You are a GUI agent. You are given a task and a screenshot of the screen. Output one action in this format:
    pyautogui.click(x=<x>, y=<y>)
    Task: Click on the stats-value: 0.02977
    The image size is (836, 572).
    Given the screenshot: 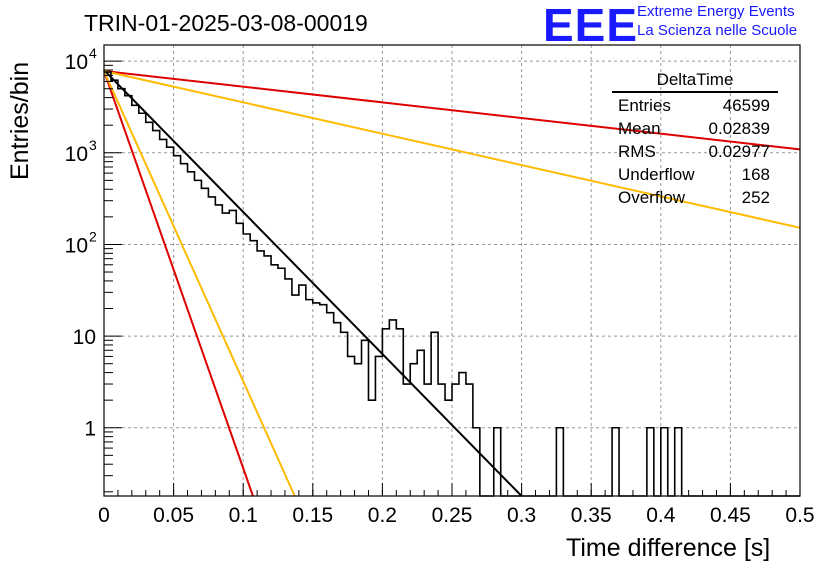 What is the action you would take?
    pyautogui.click(x=739, y=151)
    